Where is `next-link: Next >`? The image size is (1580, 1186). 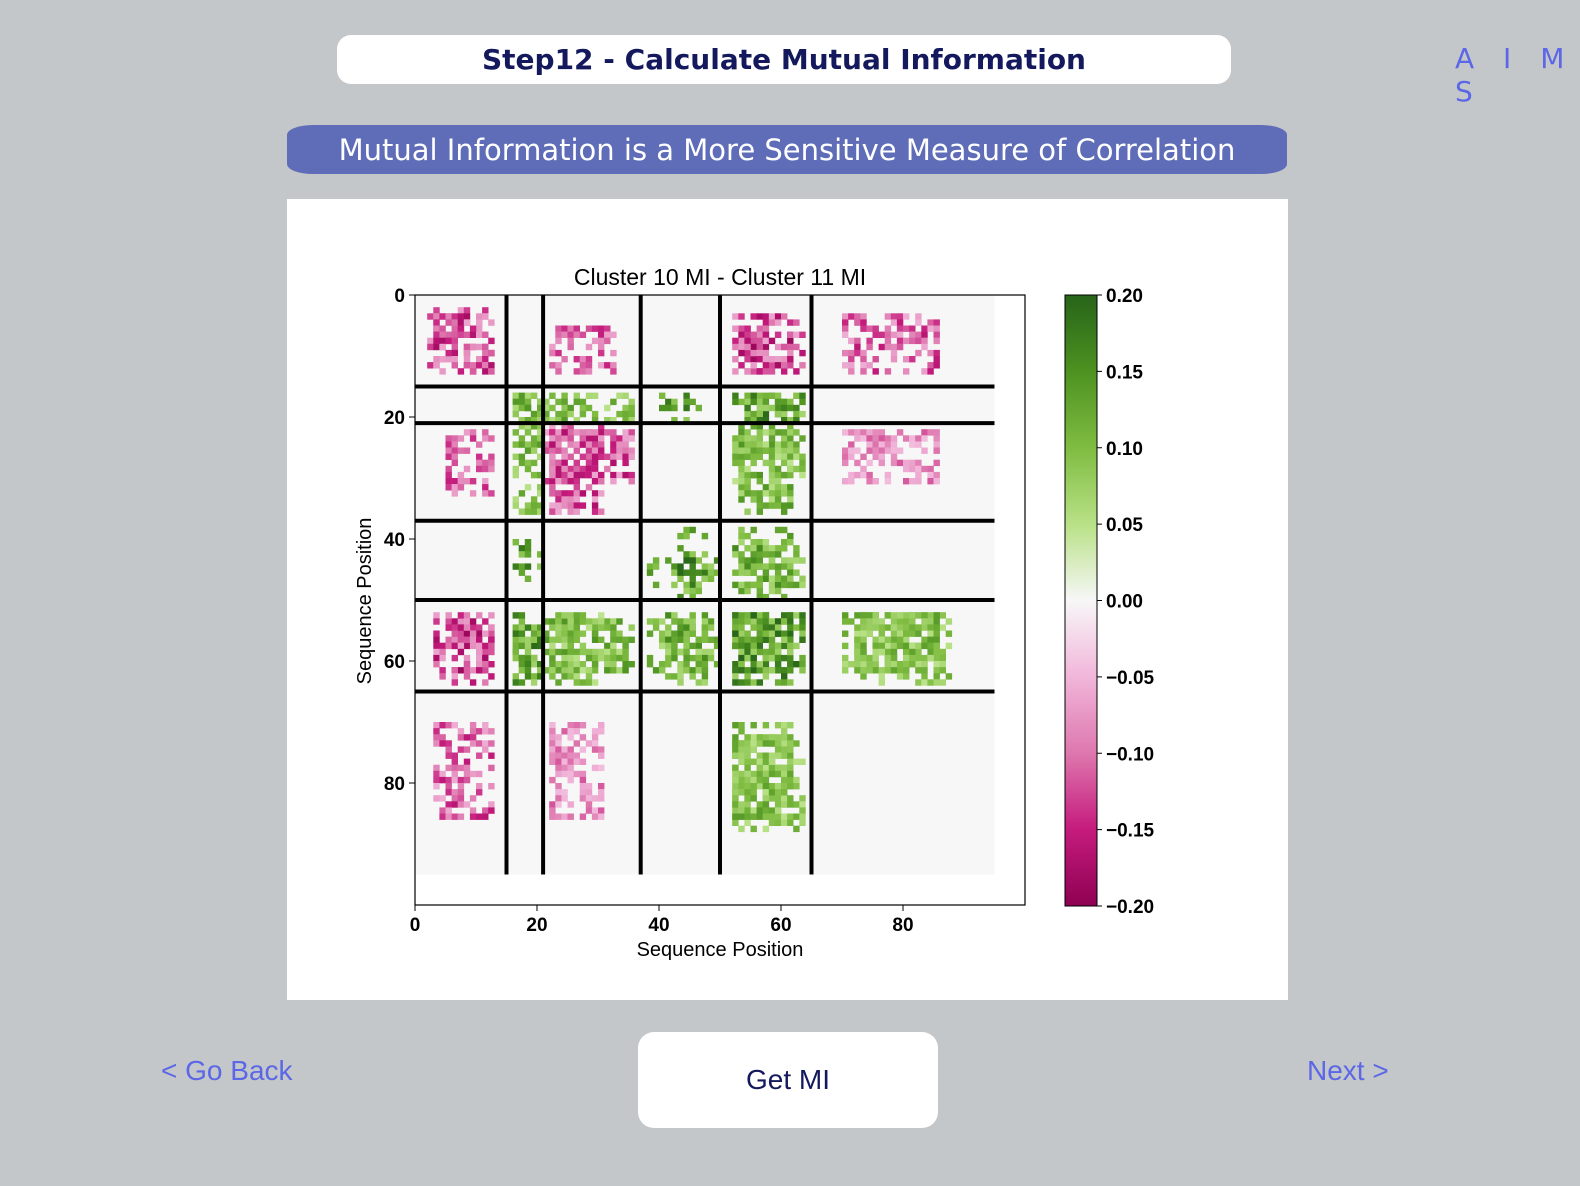 next-link: Next > is located at coordinates (1348, 1070).